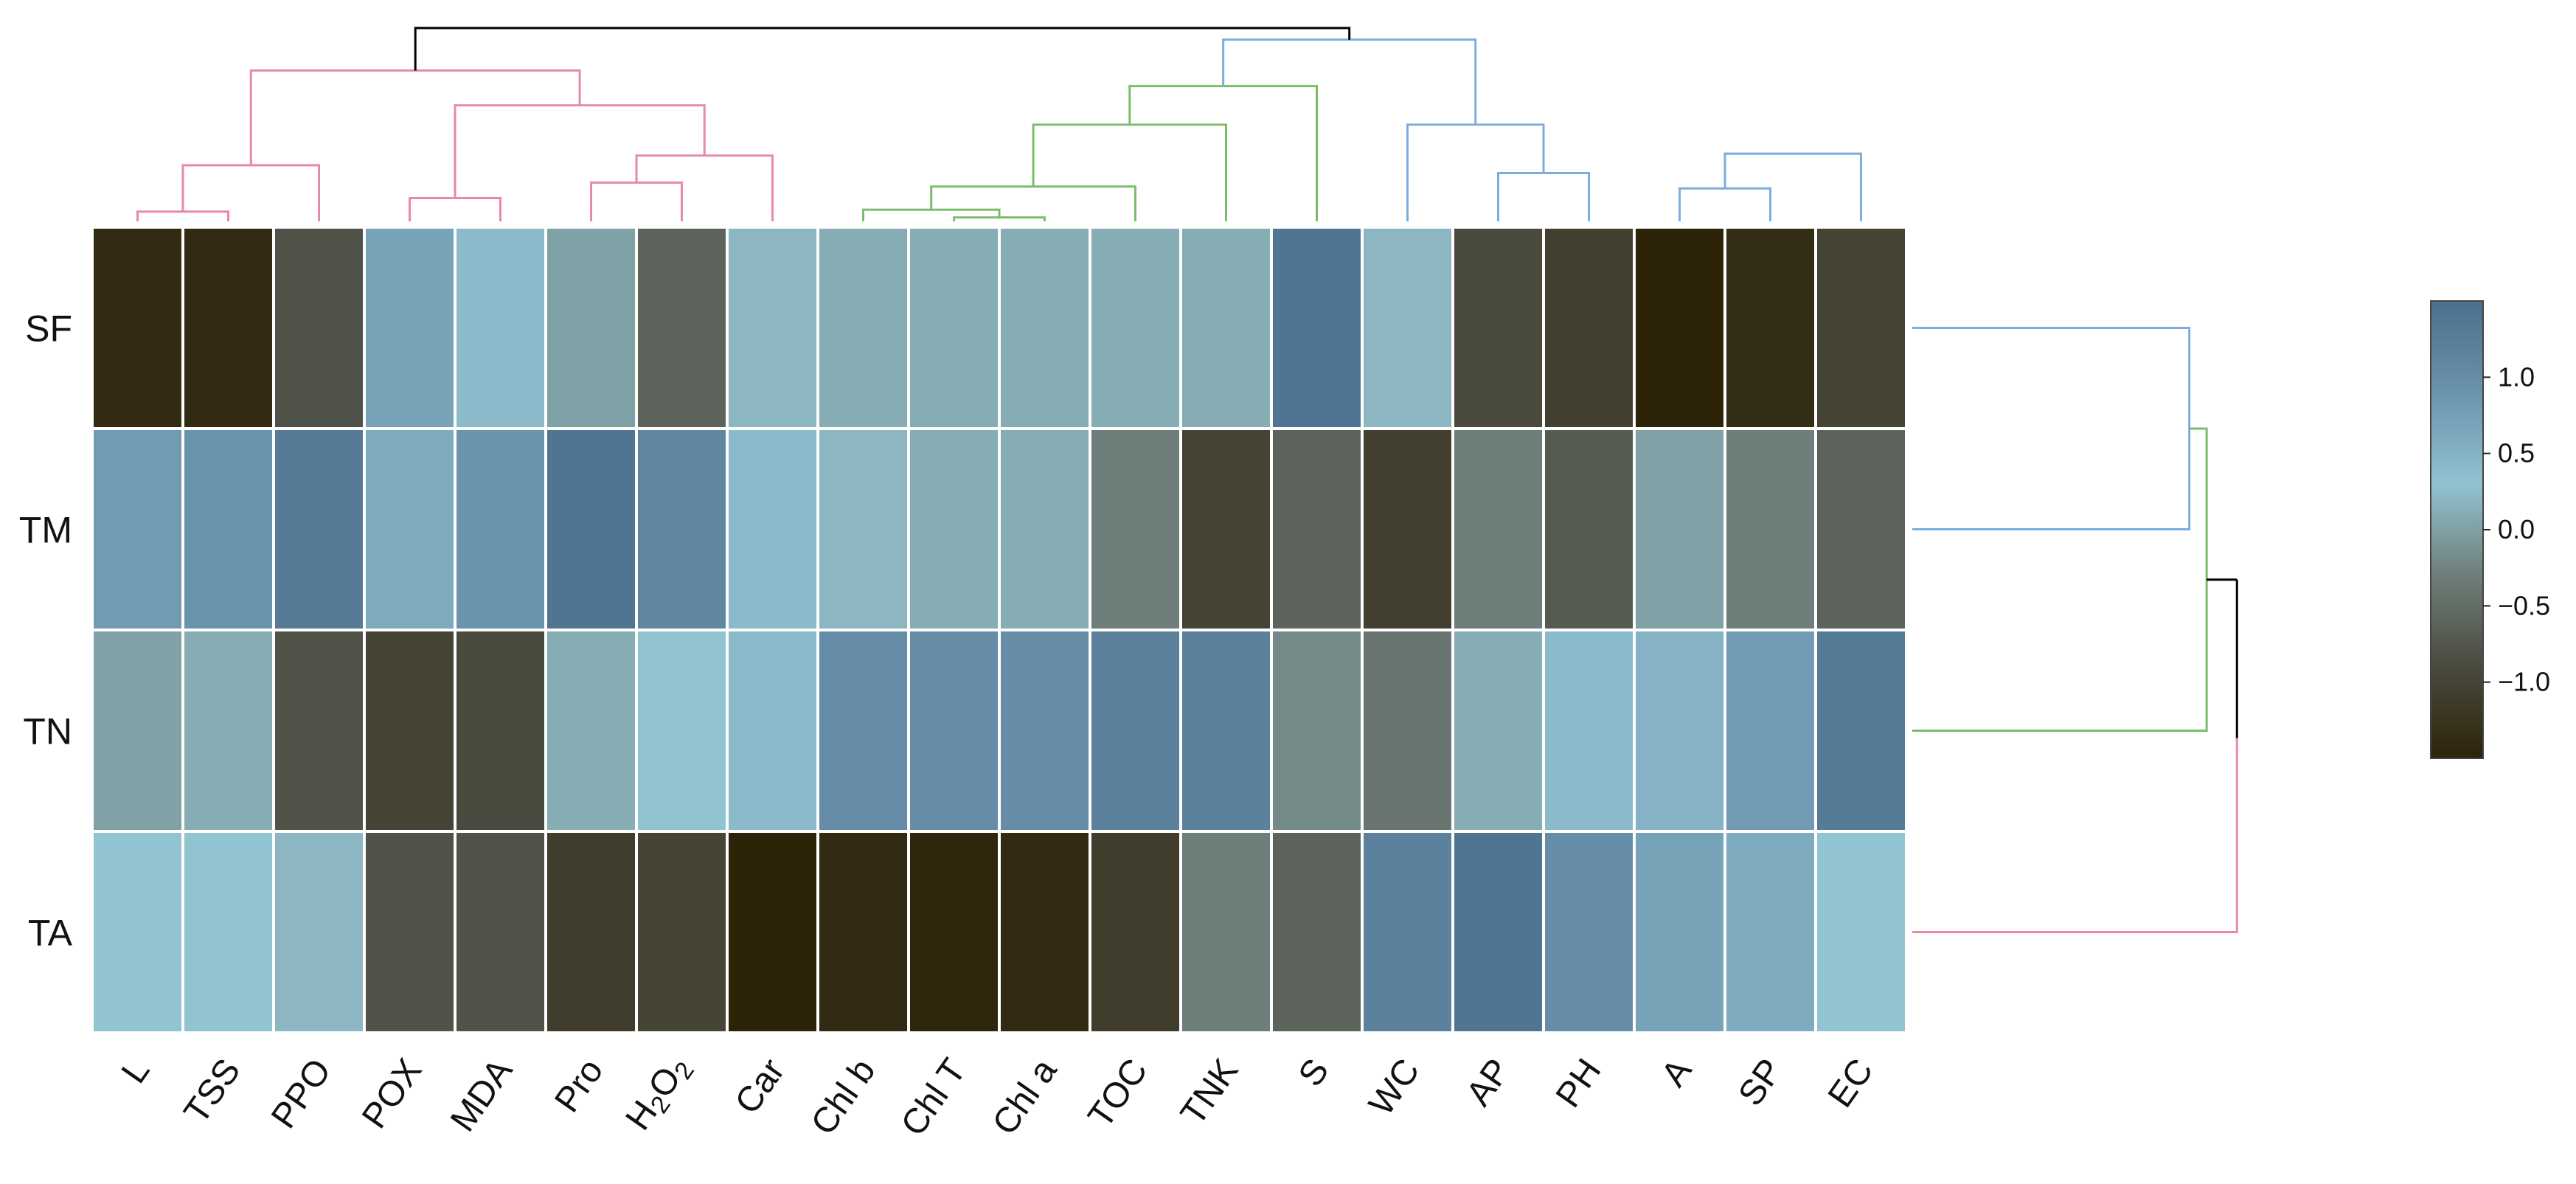 This screenshot has width=2576, height=1184. I want to click on heatmap-cell-tn-chl-b, so click(863, 731).